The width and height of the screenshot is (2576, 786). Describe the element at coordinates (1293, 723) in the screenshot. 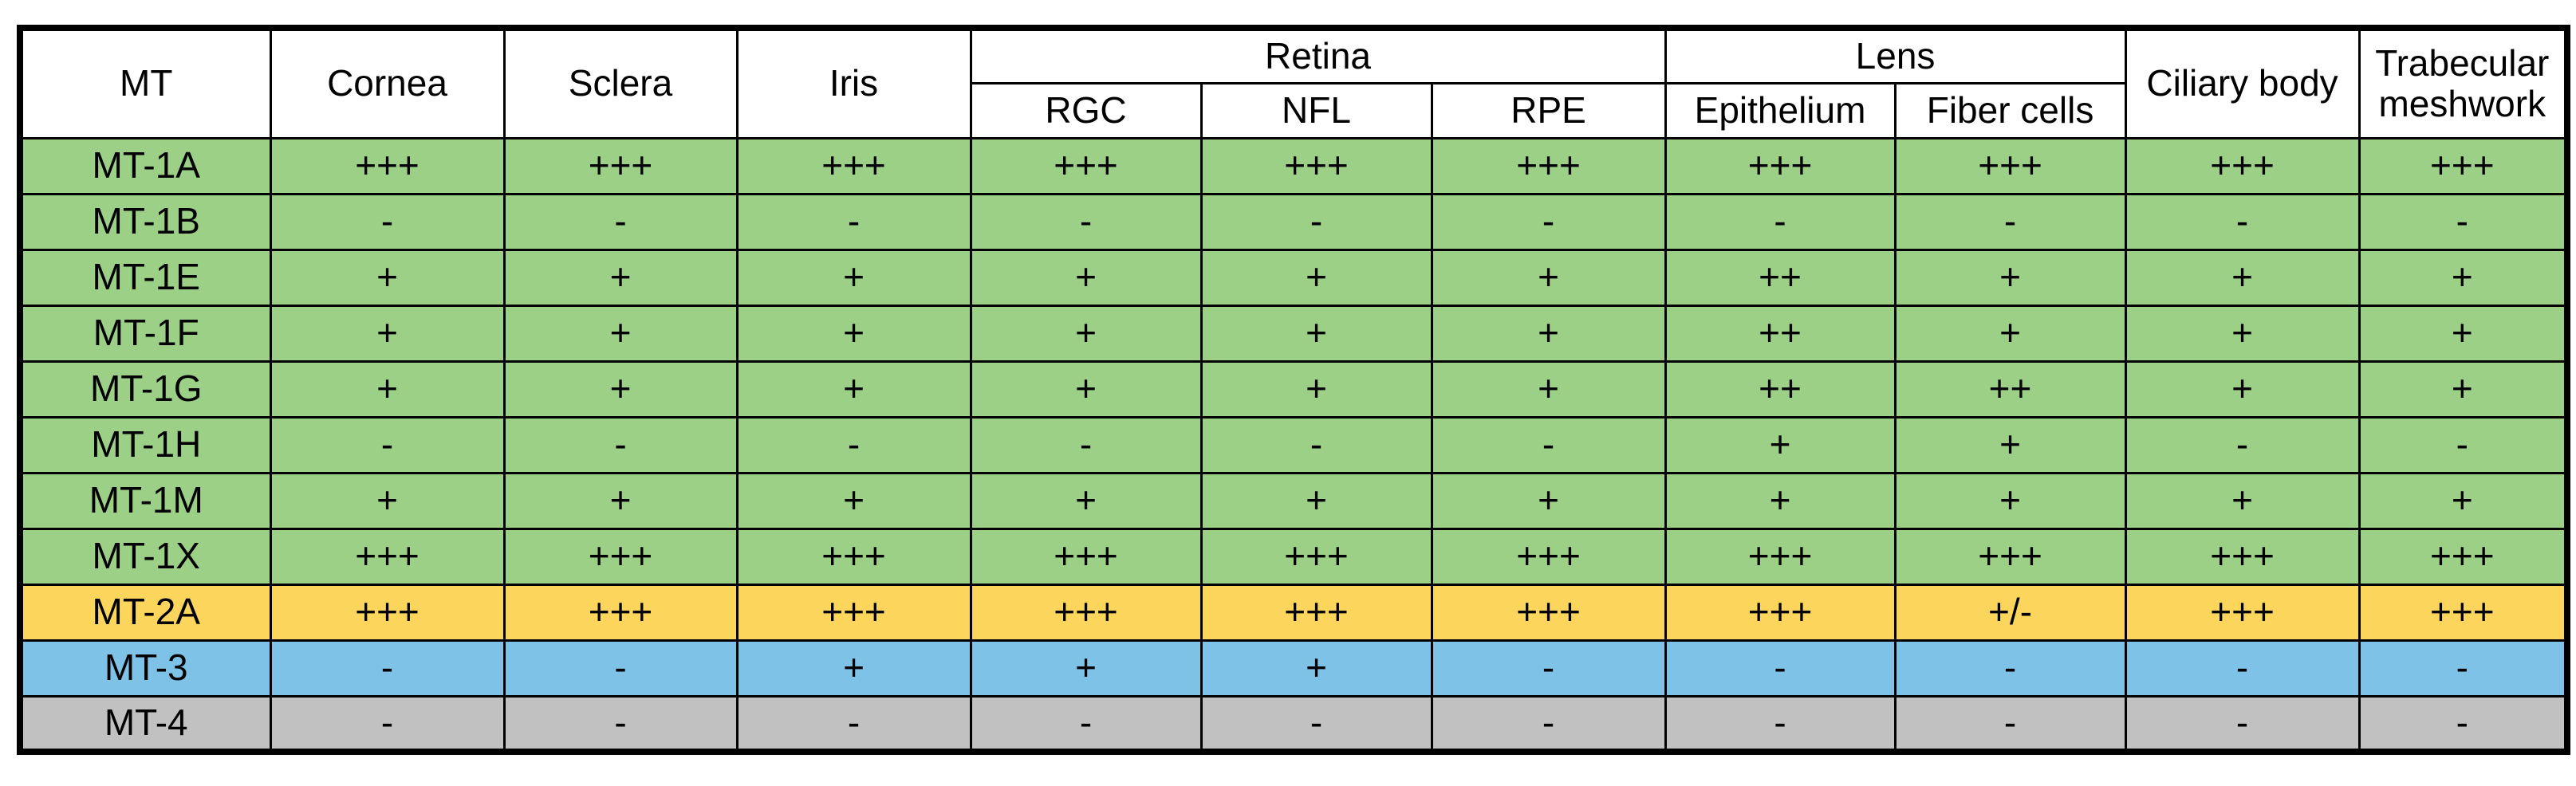

I see `table-row-mt-4: MT-4- - - - - - - - - -` at that location.